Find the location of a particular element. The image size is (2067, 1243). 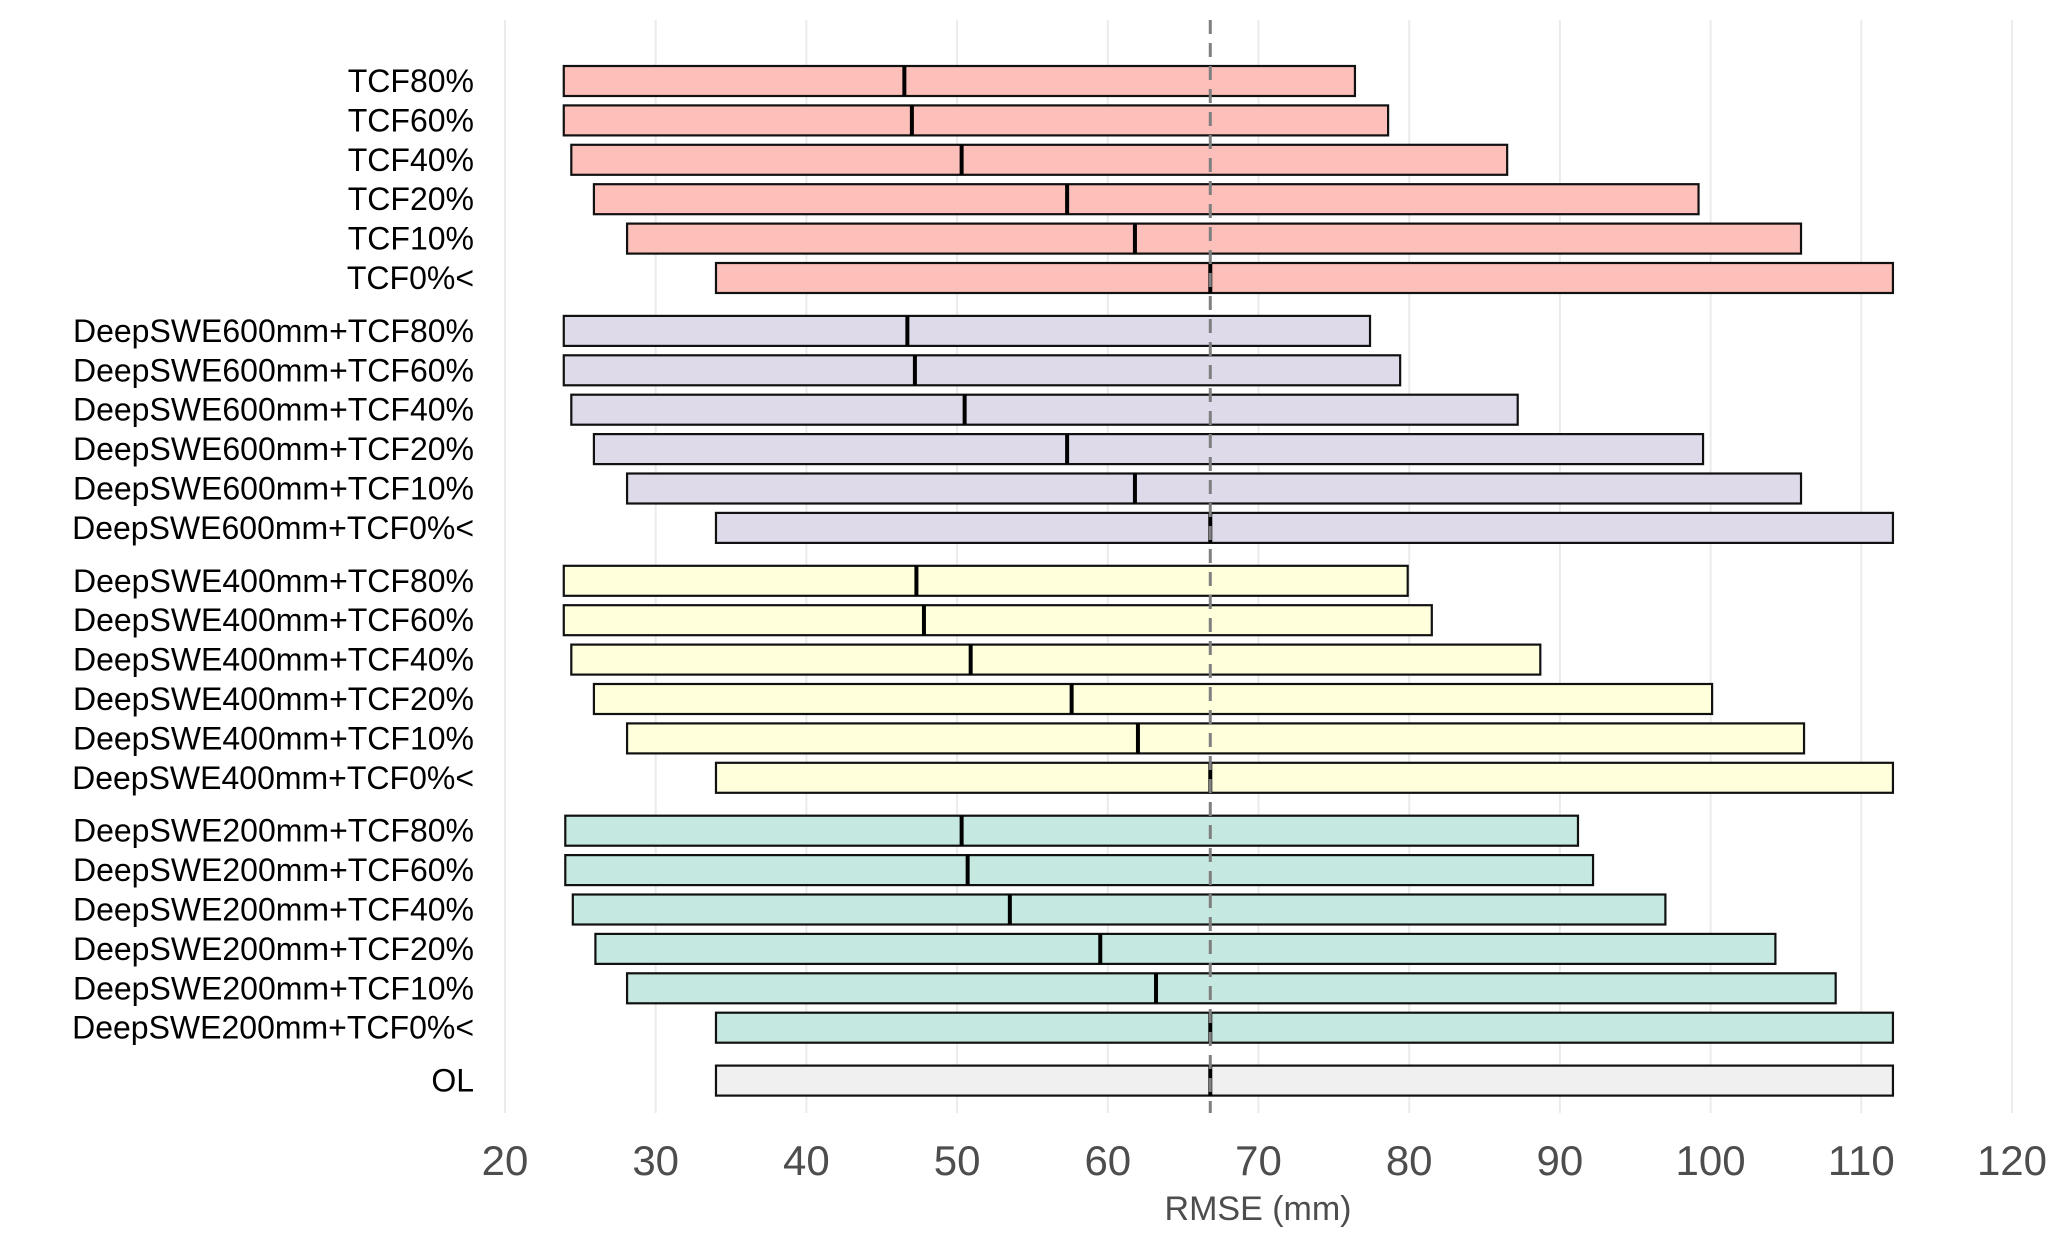

x-tick-label: 30 is located at coordinates (655, 1160).